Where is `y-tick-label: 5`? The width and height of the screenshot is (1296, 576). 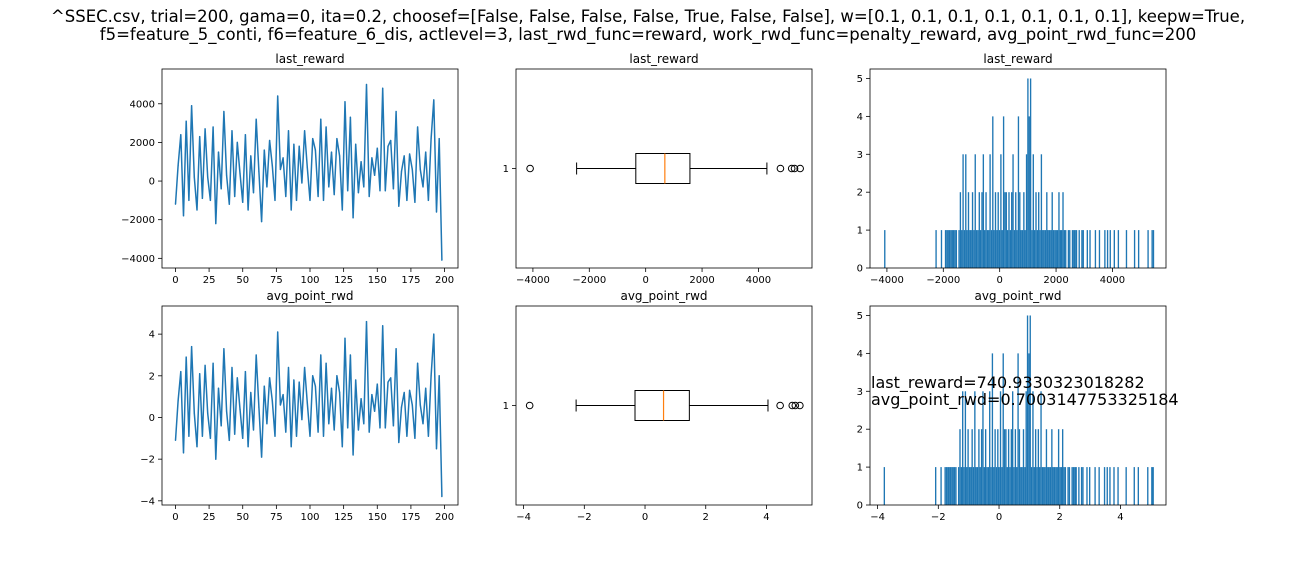 y-tick-label: 5 is located at coordinates (860, 316).